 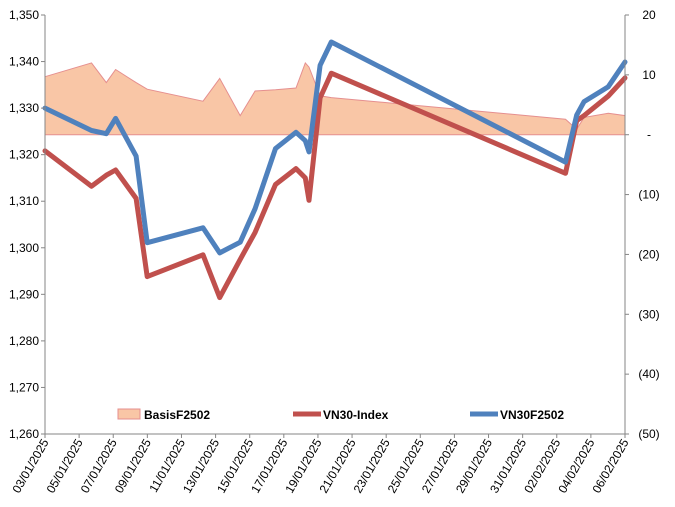 I want to click on y-right-tick-label: 20, so click(x=649, y=15).